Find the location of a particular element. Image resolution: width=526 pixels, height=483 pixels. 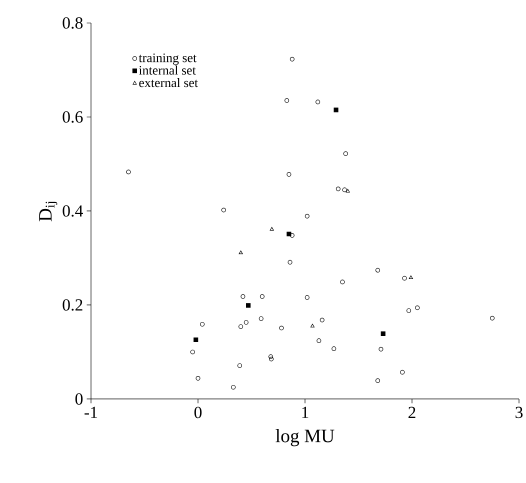

x-tick-label: 0 is located at coordinates (198, 412).